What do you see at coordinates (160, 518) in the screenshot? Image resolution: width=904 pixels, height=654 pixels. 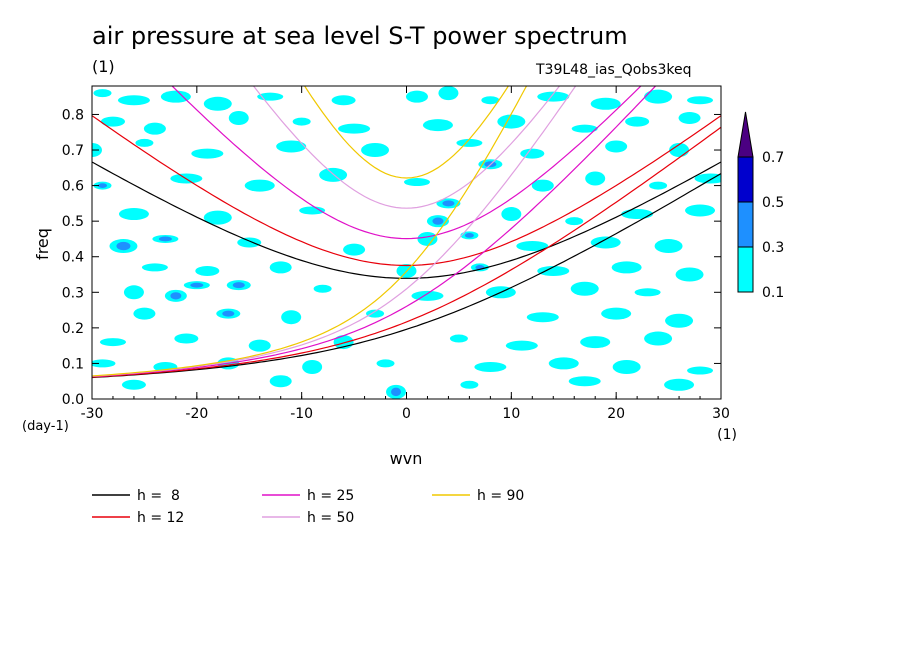 I see `legend-label: h = 12` at bounding box center [160, 518].